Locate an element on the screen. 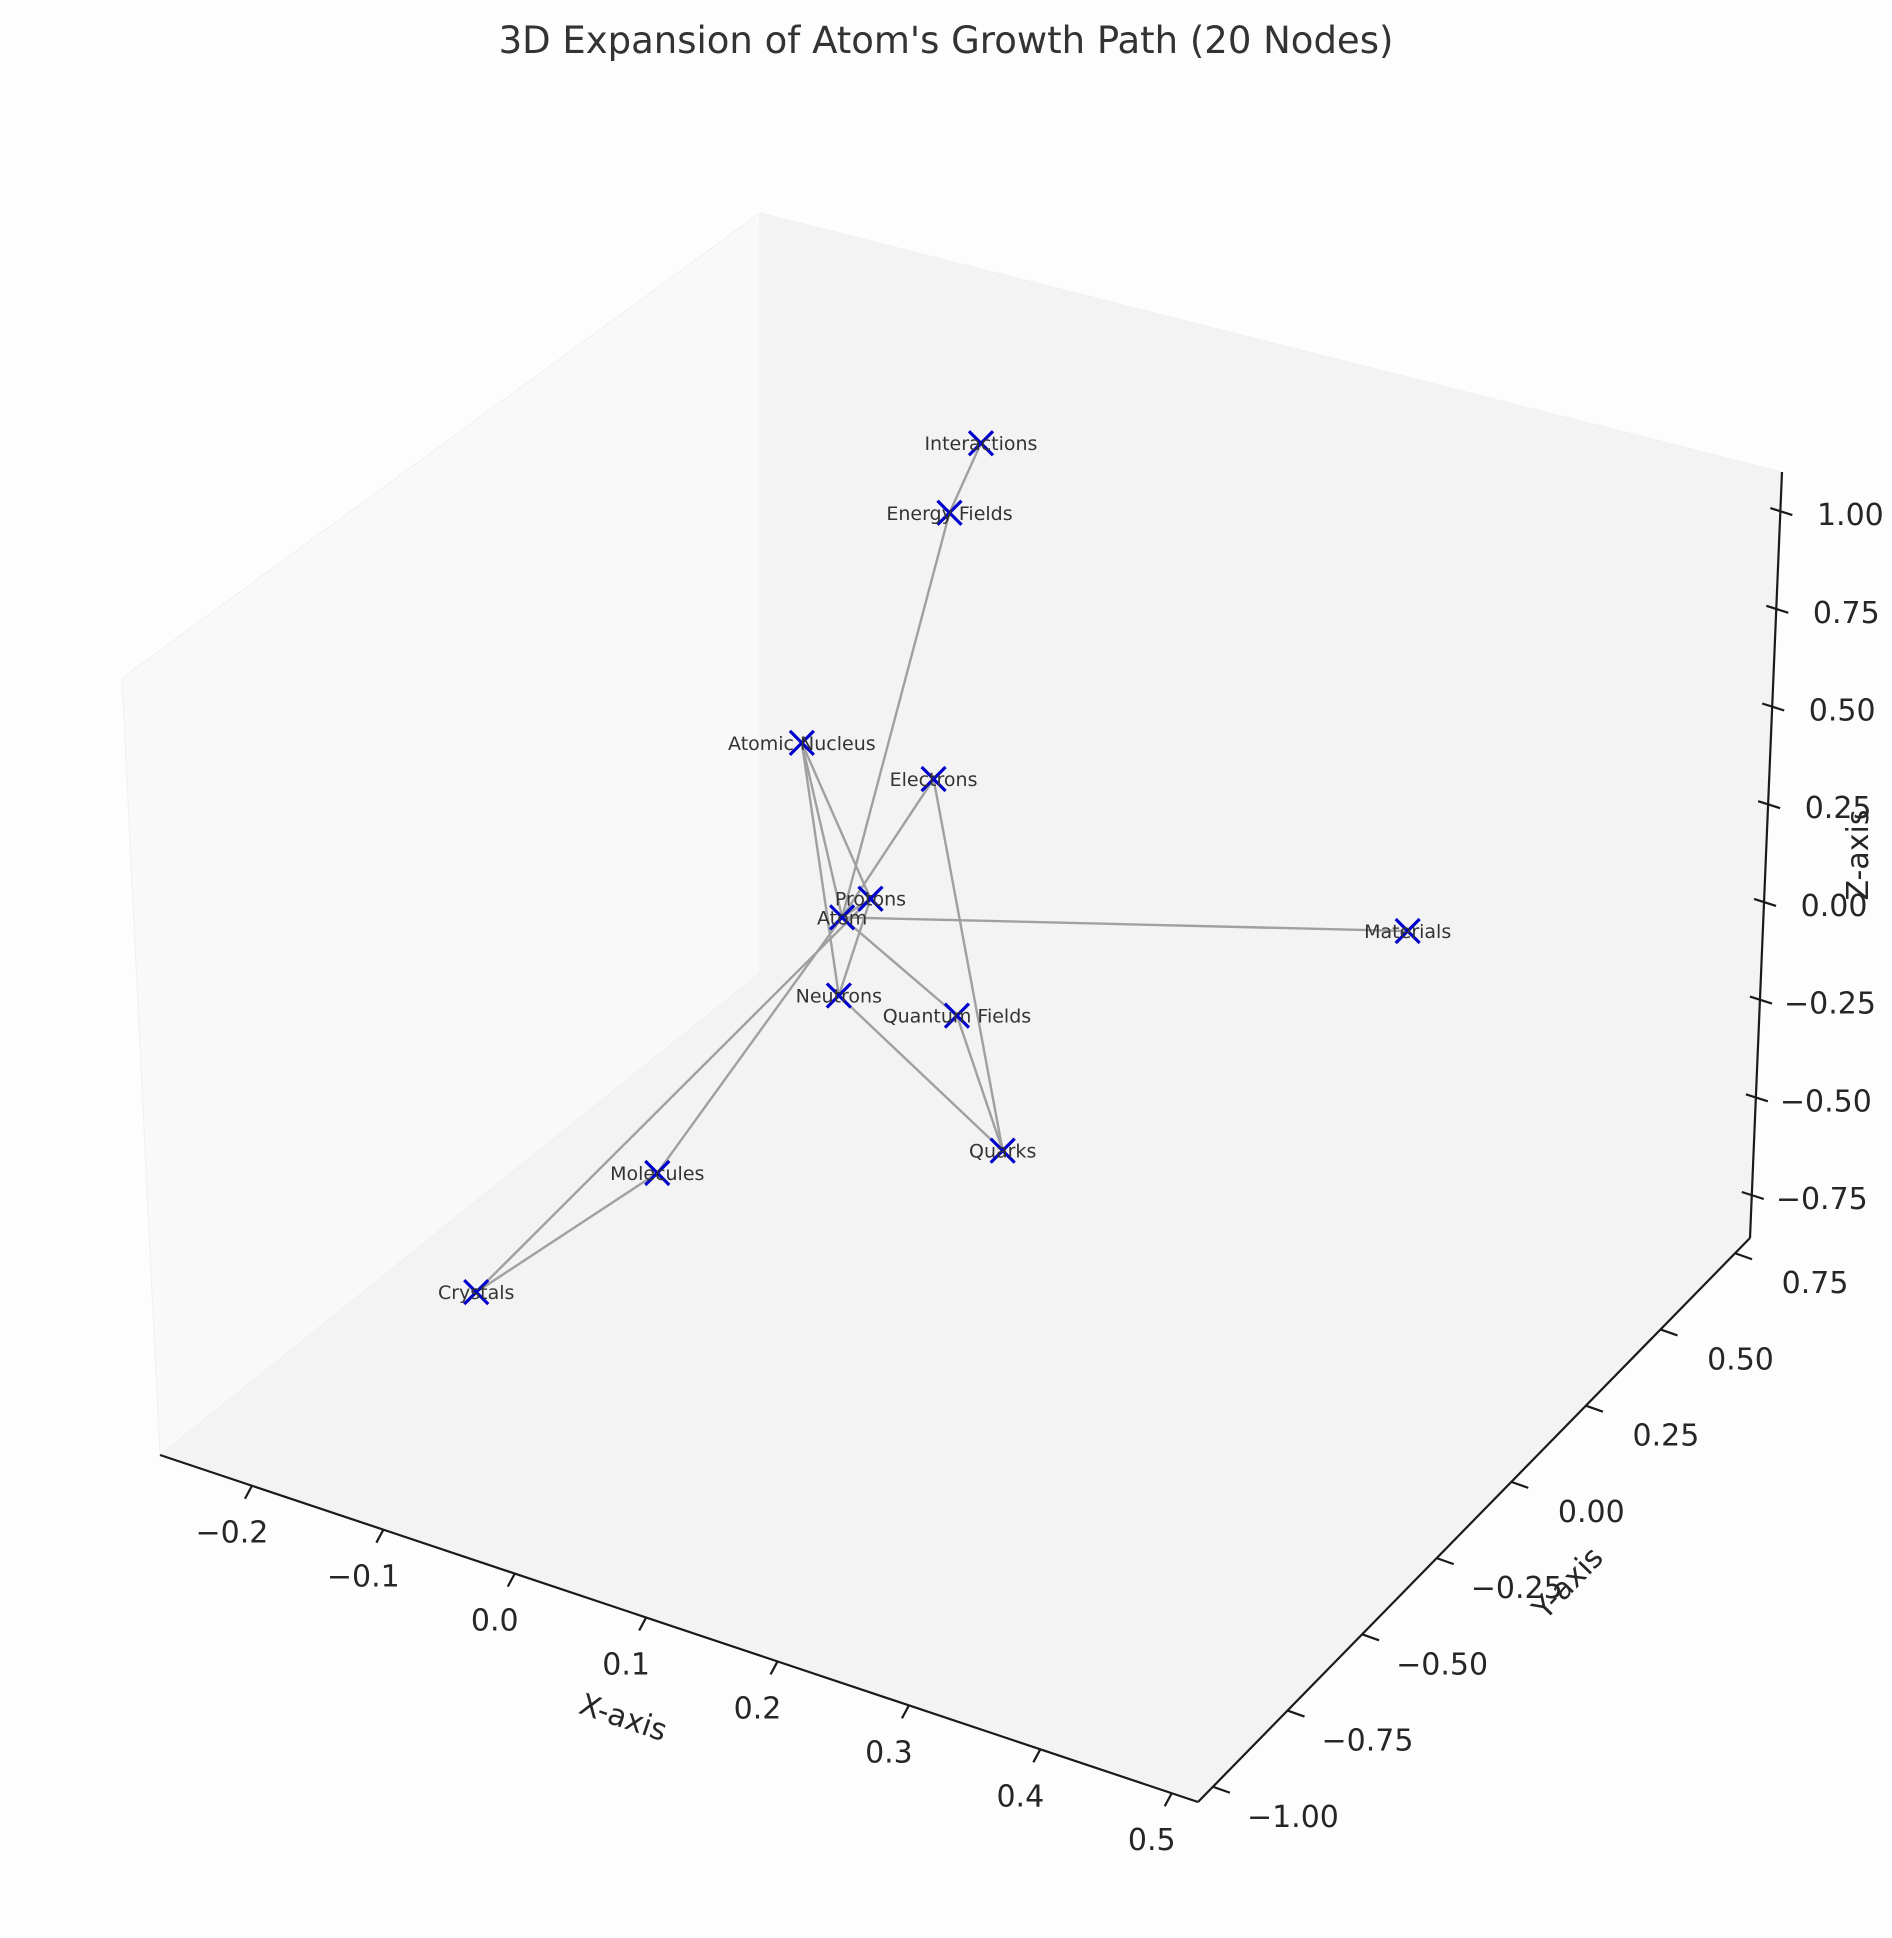  x-tick-label: −0.2 is located at coordinates (232, 1533).